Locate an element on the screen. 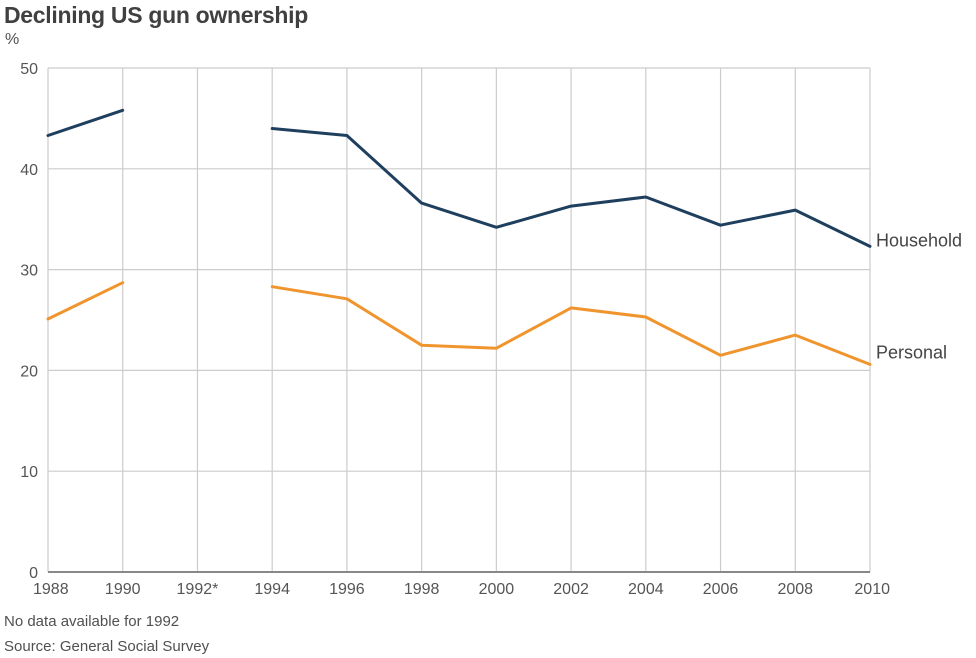  x-tick-label: 1996 is located at coordinates (347, 589).